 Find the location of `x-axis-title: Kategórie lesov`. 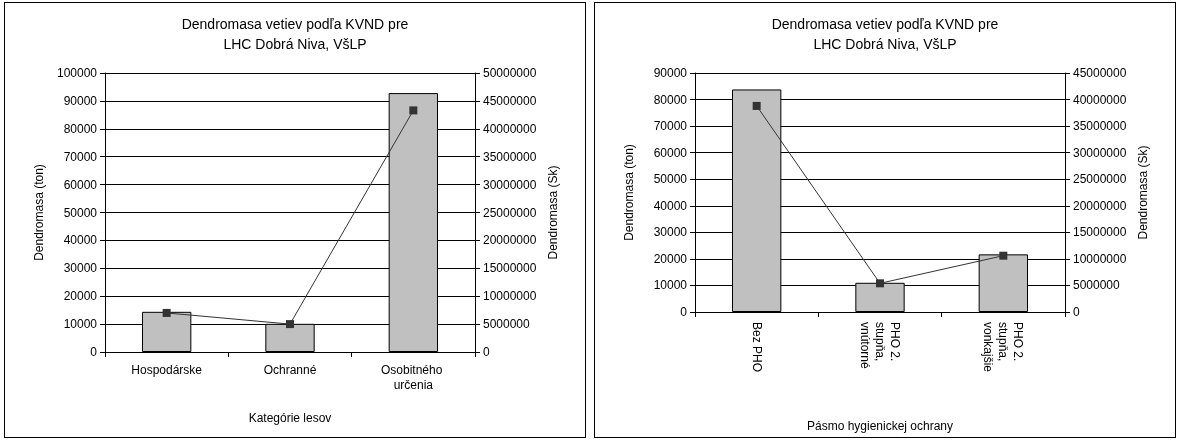

x-axis-title: Kategórie lesov is located at coordinates (290, 418).